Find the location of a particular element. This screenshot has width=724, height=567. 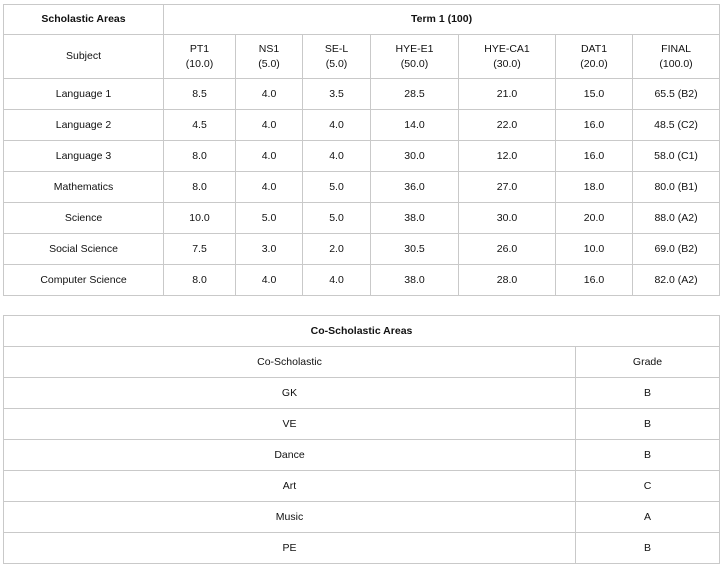

column-max-marks: (10.0) is located at coordinates (199, 63).